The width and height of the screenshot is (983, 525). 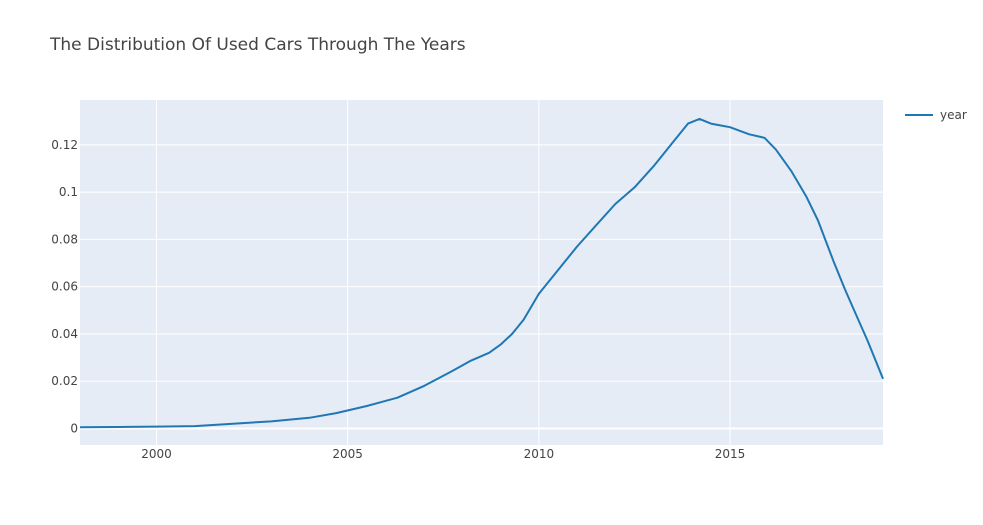 What do you see at coordinates (64, 145) in the screenshot?
I see `y-tick-label: 0.12` at bounding box center [64, 145].